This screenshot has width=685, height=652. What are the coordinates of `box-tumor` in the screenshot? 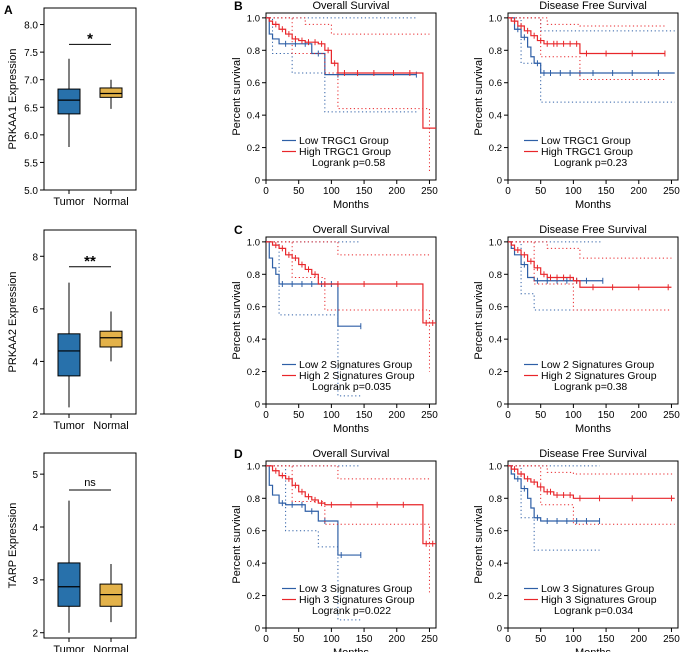 It's located at (69, 101).